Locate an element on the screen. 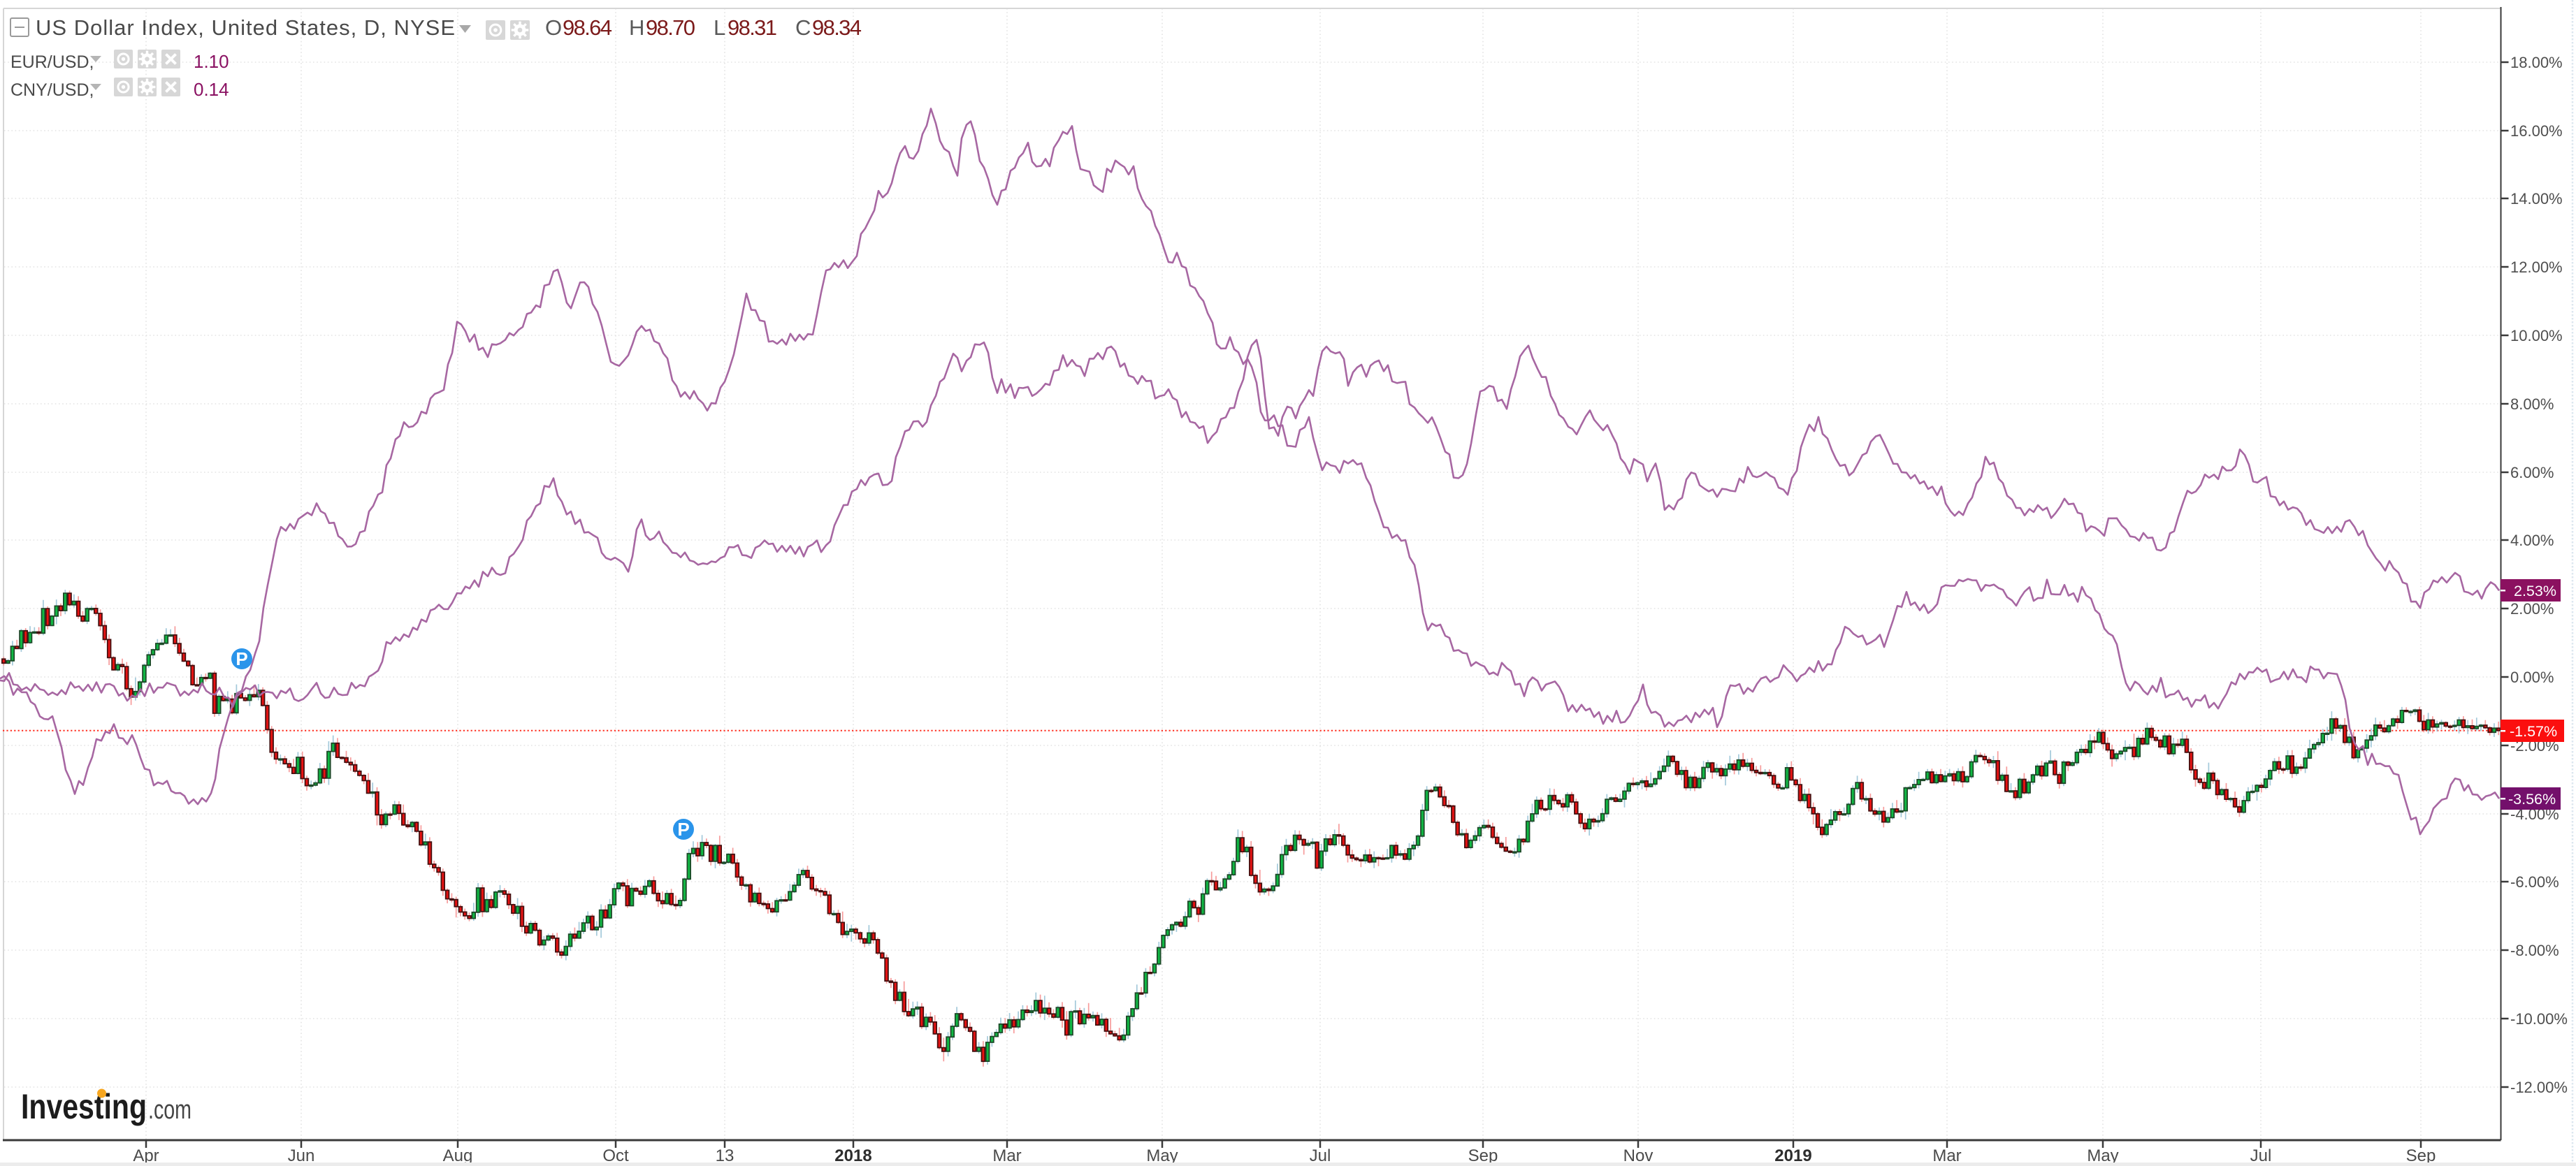  svg-text: 98.31 is located at coordinates (752, 27).